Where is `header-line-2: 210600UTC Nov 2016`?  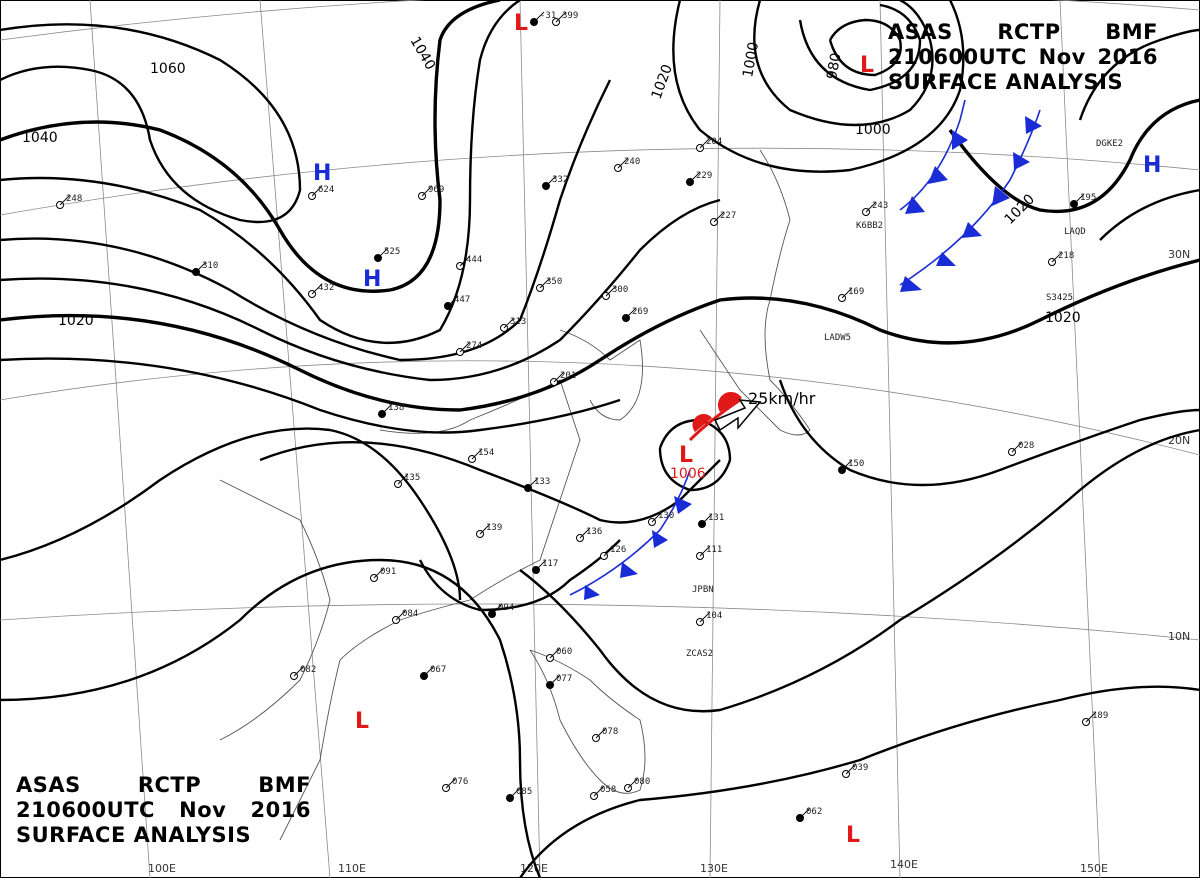 header-line-2: 210600UTC Nov 2016 is located at coordinates (163, 810).